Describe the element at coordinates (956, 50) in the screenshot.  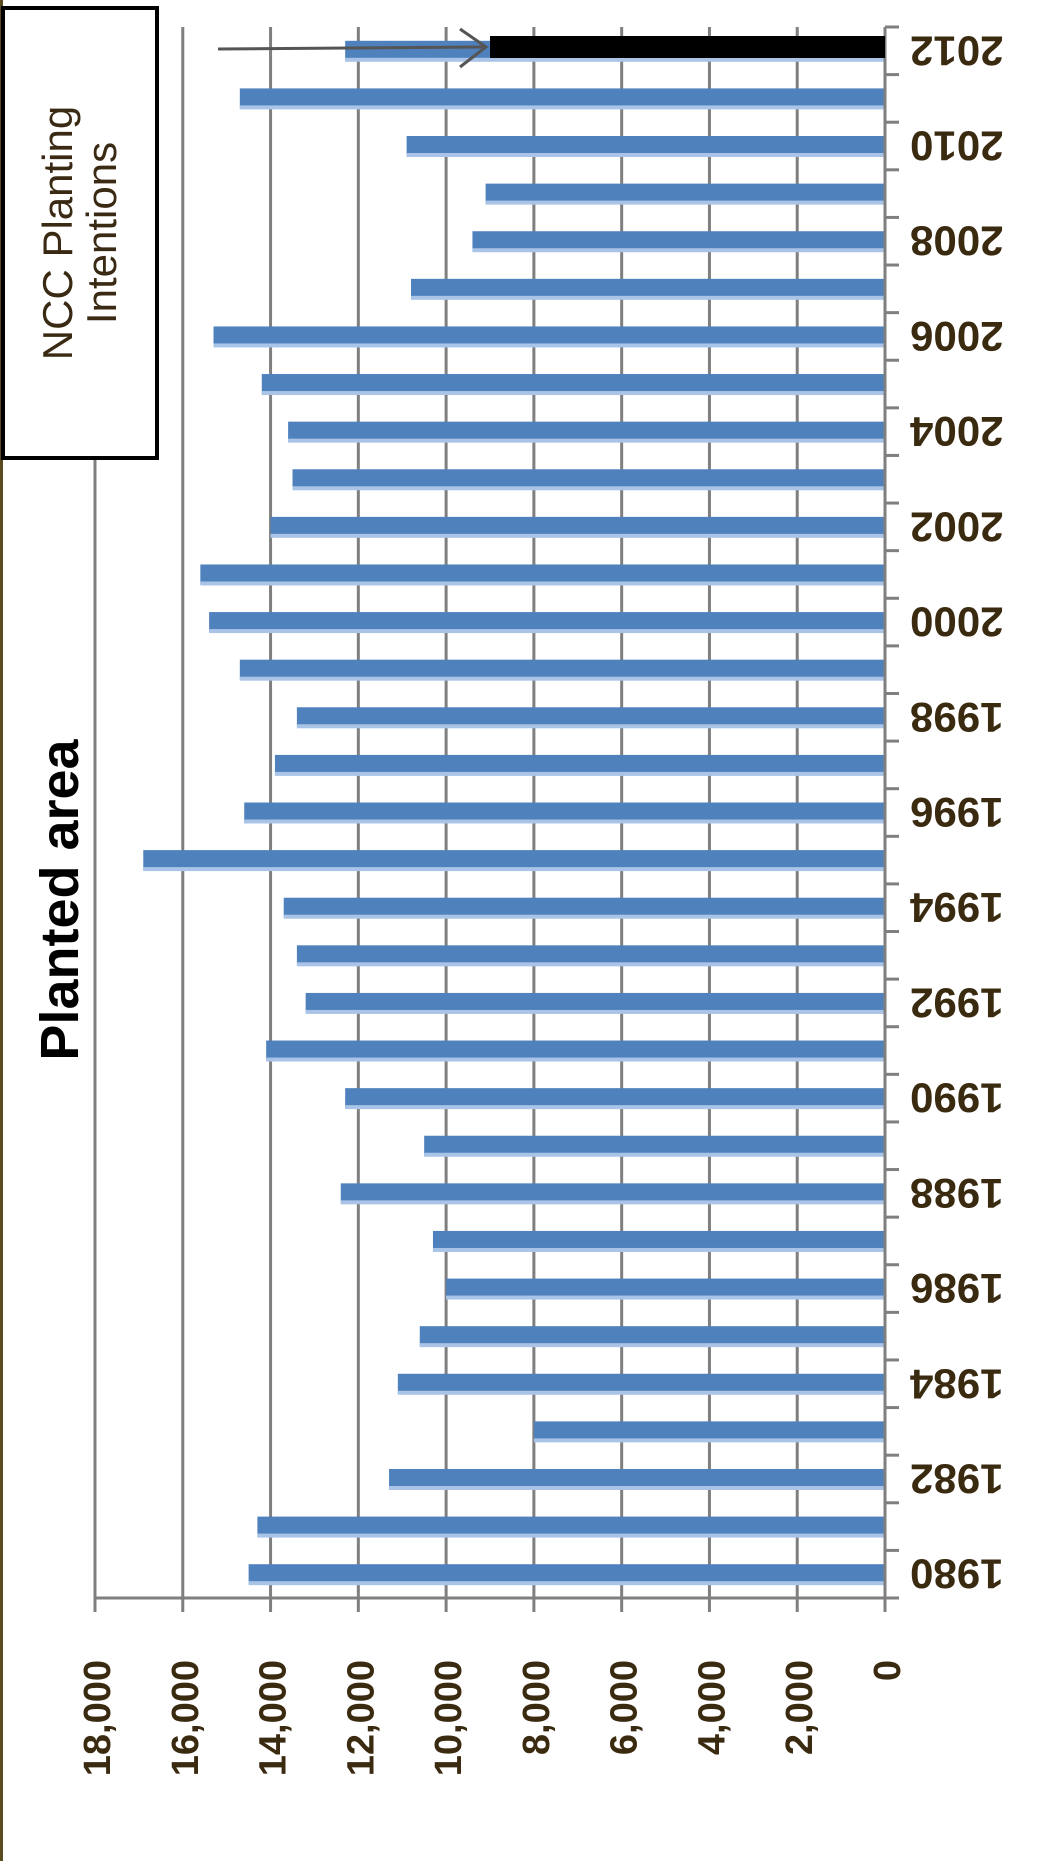
I see `category-tick-label: 2012` at that location.